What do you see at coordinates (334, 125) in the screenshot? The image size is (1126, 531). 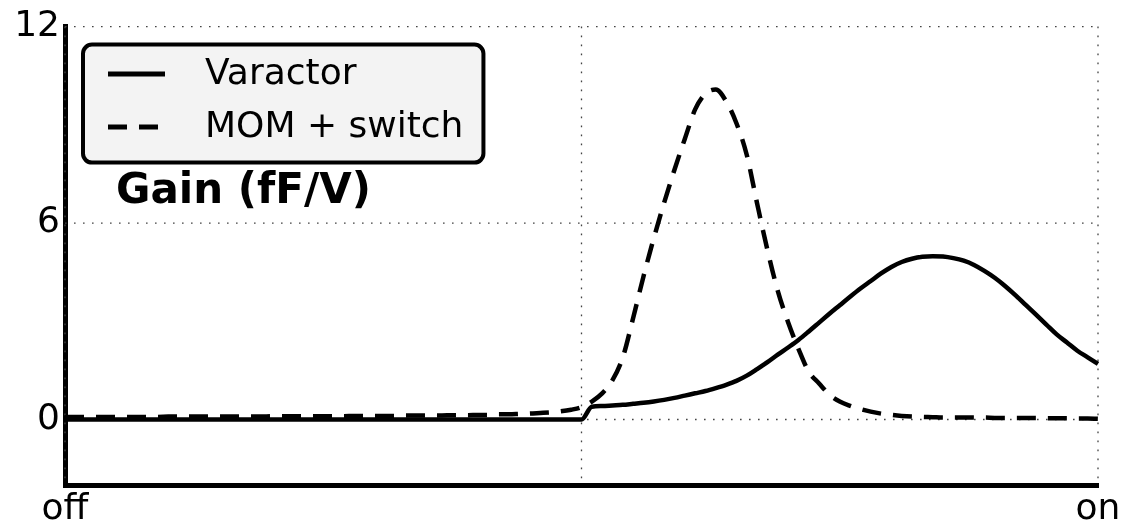 I see `legend-label: MOM + switch` at bounding box center [334, 125].